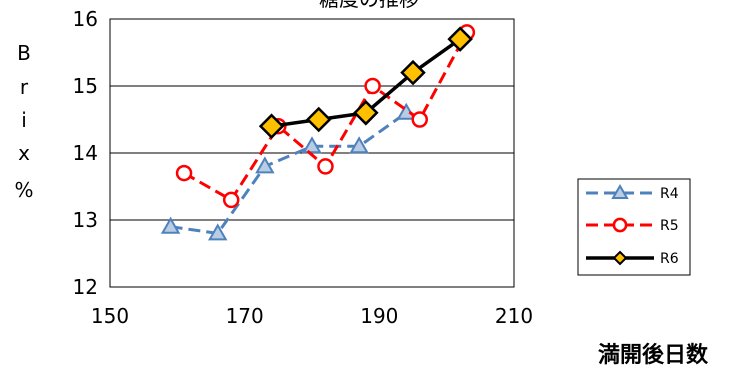  I want to click on legend-item-r6: R6, so click(632, 258).